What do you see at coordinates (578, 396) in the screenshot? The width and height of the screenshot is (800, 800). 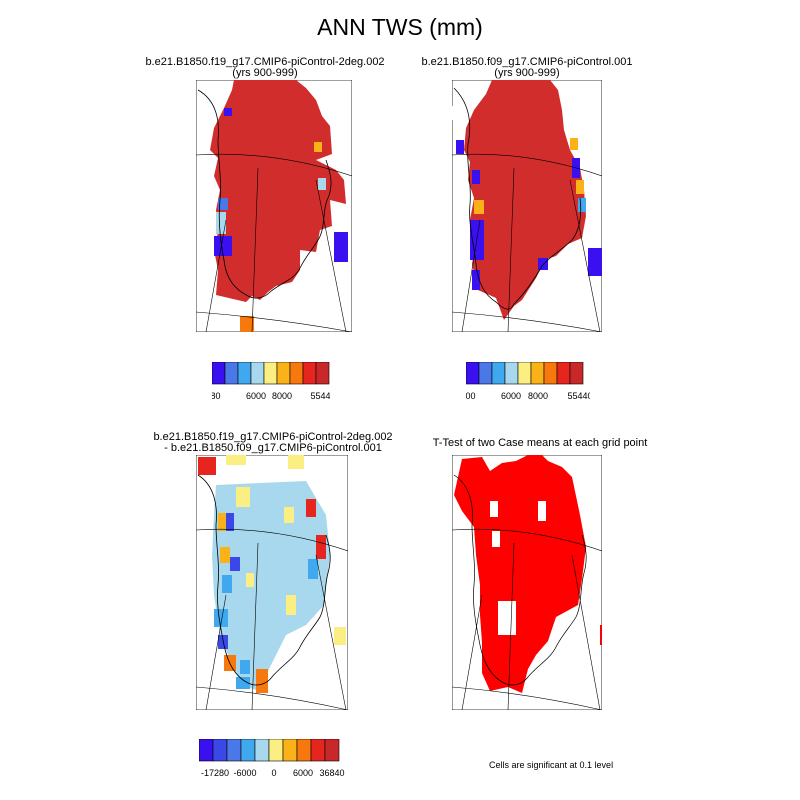 I see `panel-2-colorbar-label: 55440` at bounding box center [578, 396].